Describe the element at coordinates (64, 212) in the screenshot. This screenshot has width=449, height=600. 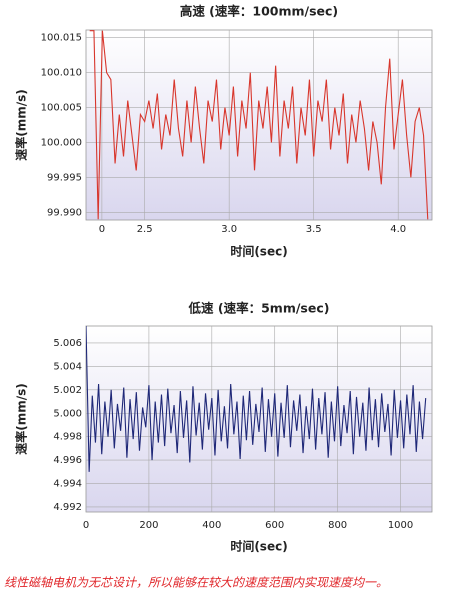
I see `y-tick-label: 99.990` at that location.